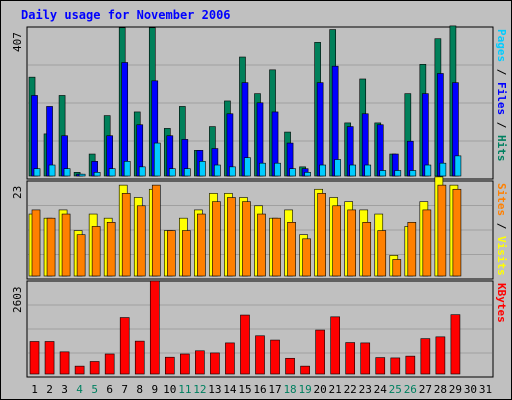 This screenshot has width=512, height=400. What do you see at coordinates (350, 389) in the screenshot?
I see `x-tick-label: 22` at bounding box center [350, 389].